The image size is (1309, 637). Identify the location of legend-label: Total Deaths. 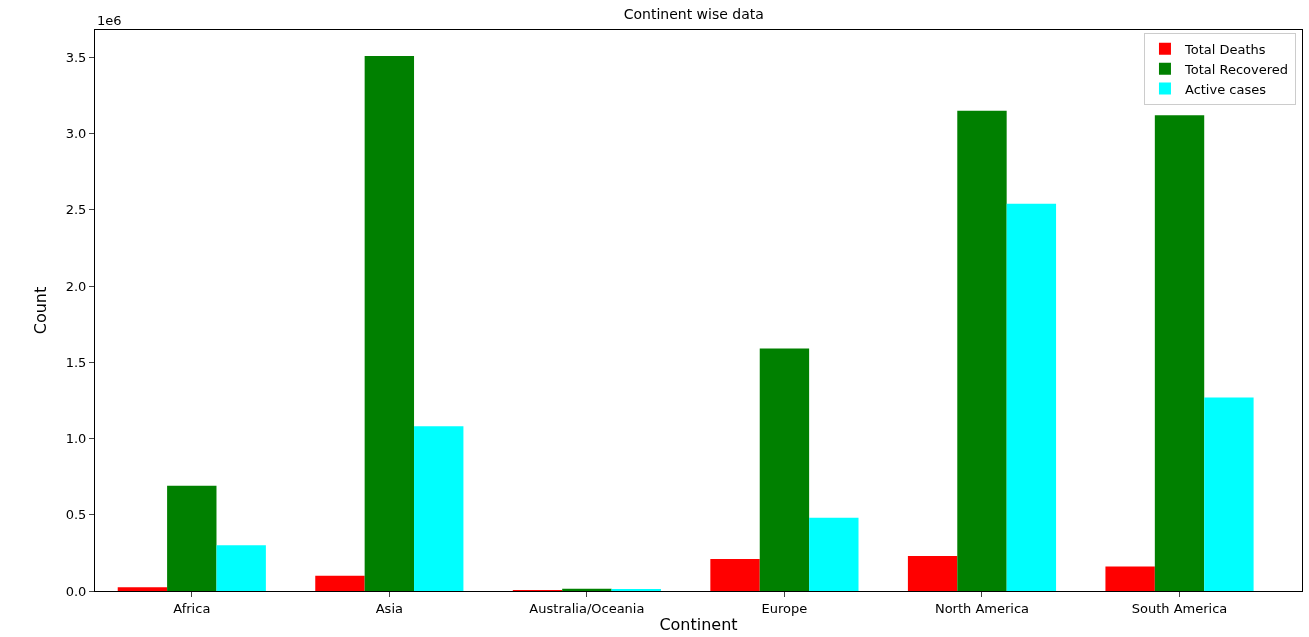
(1224, 49).